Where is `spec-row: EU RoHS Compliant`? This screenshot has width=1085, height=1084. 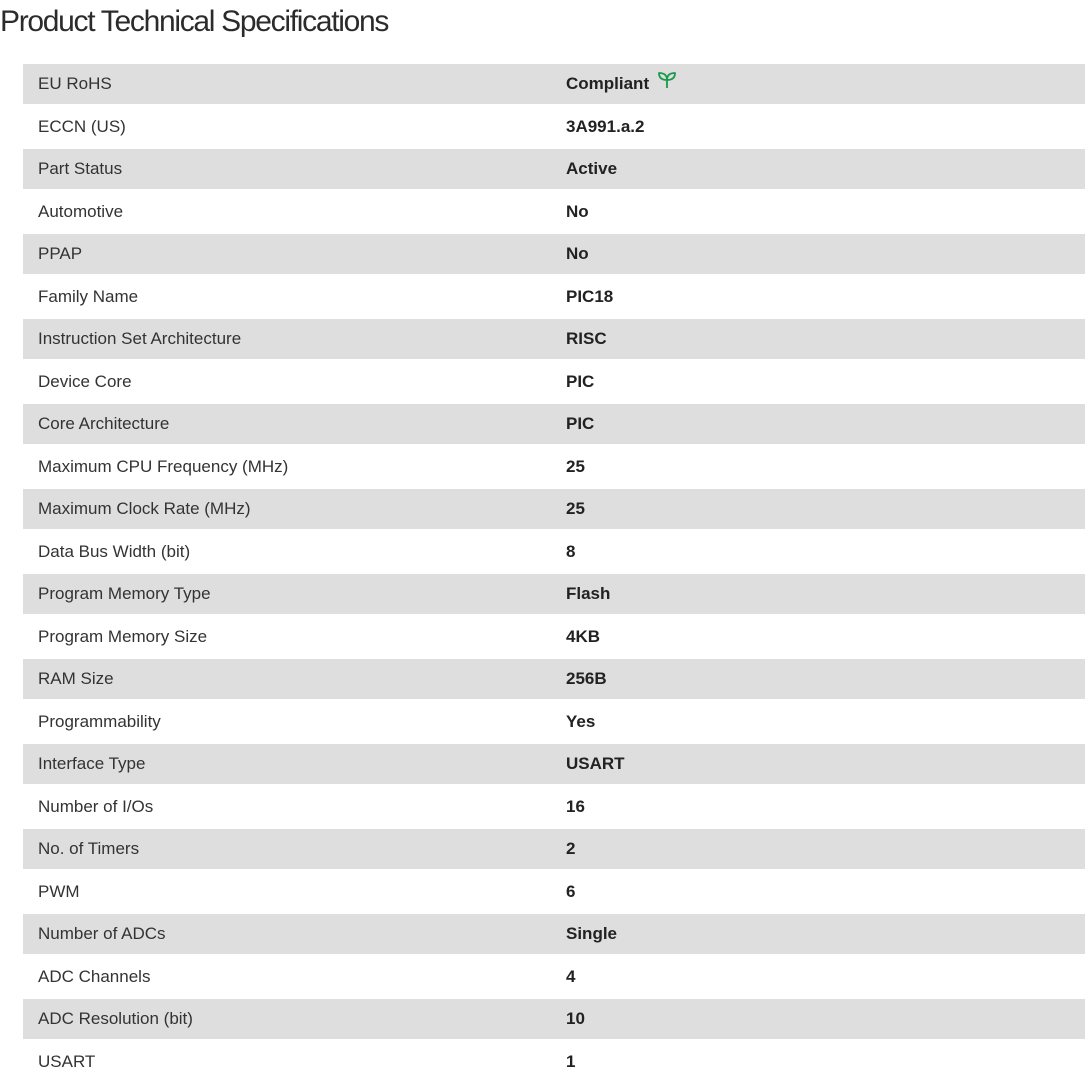 spec-row: EU RoHS Compliant is located at coordinates (554, 84).